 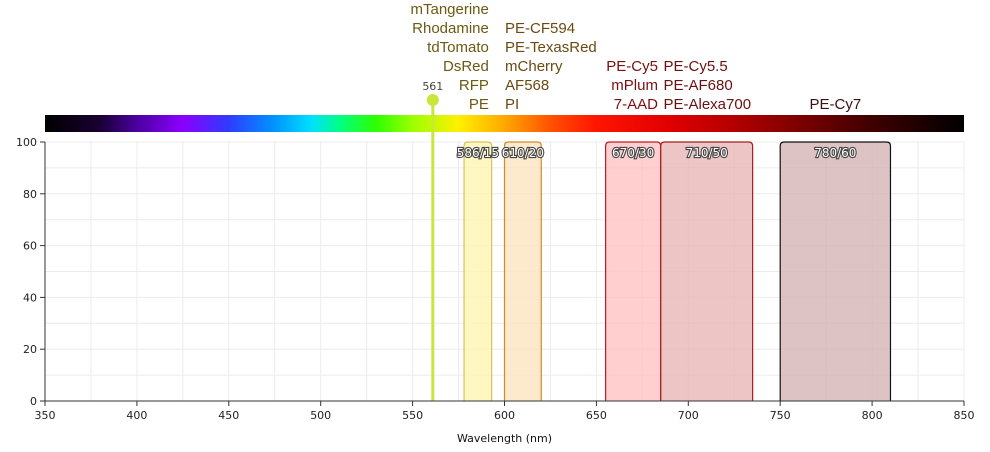 What do you see at coordinates (474, 85) in the screenshot?
I see `fluorophore-label: RFP` at bounding box center [474, 85].